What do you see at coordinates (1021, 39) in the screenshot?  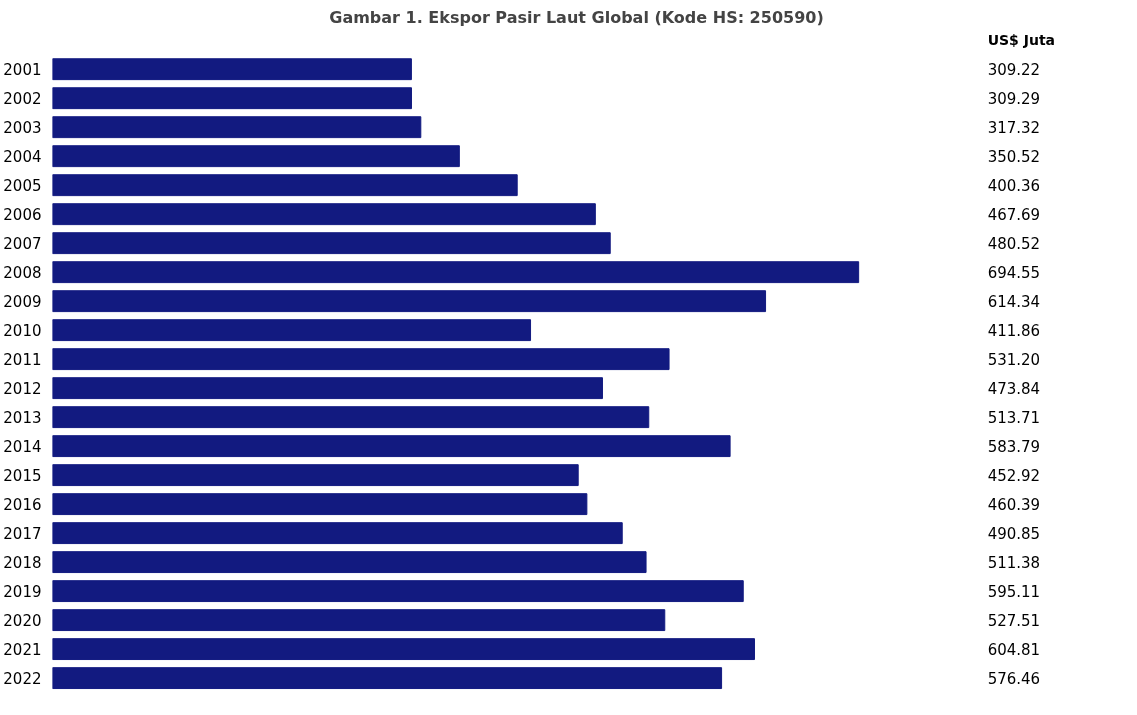 I see `text: US$ Juta` at bounding box center [1021, 39].